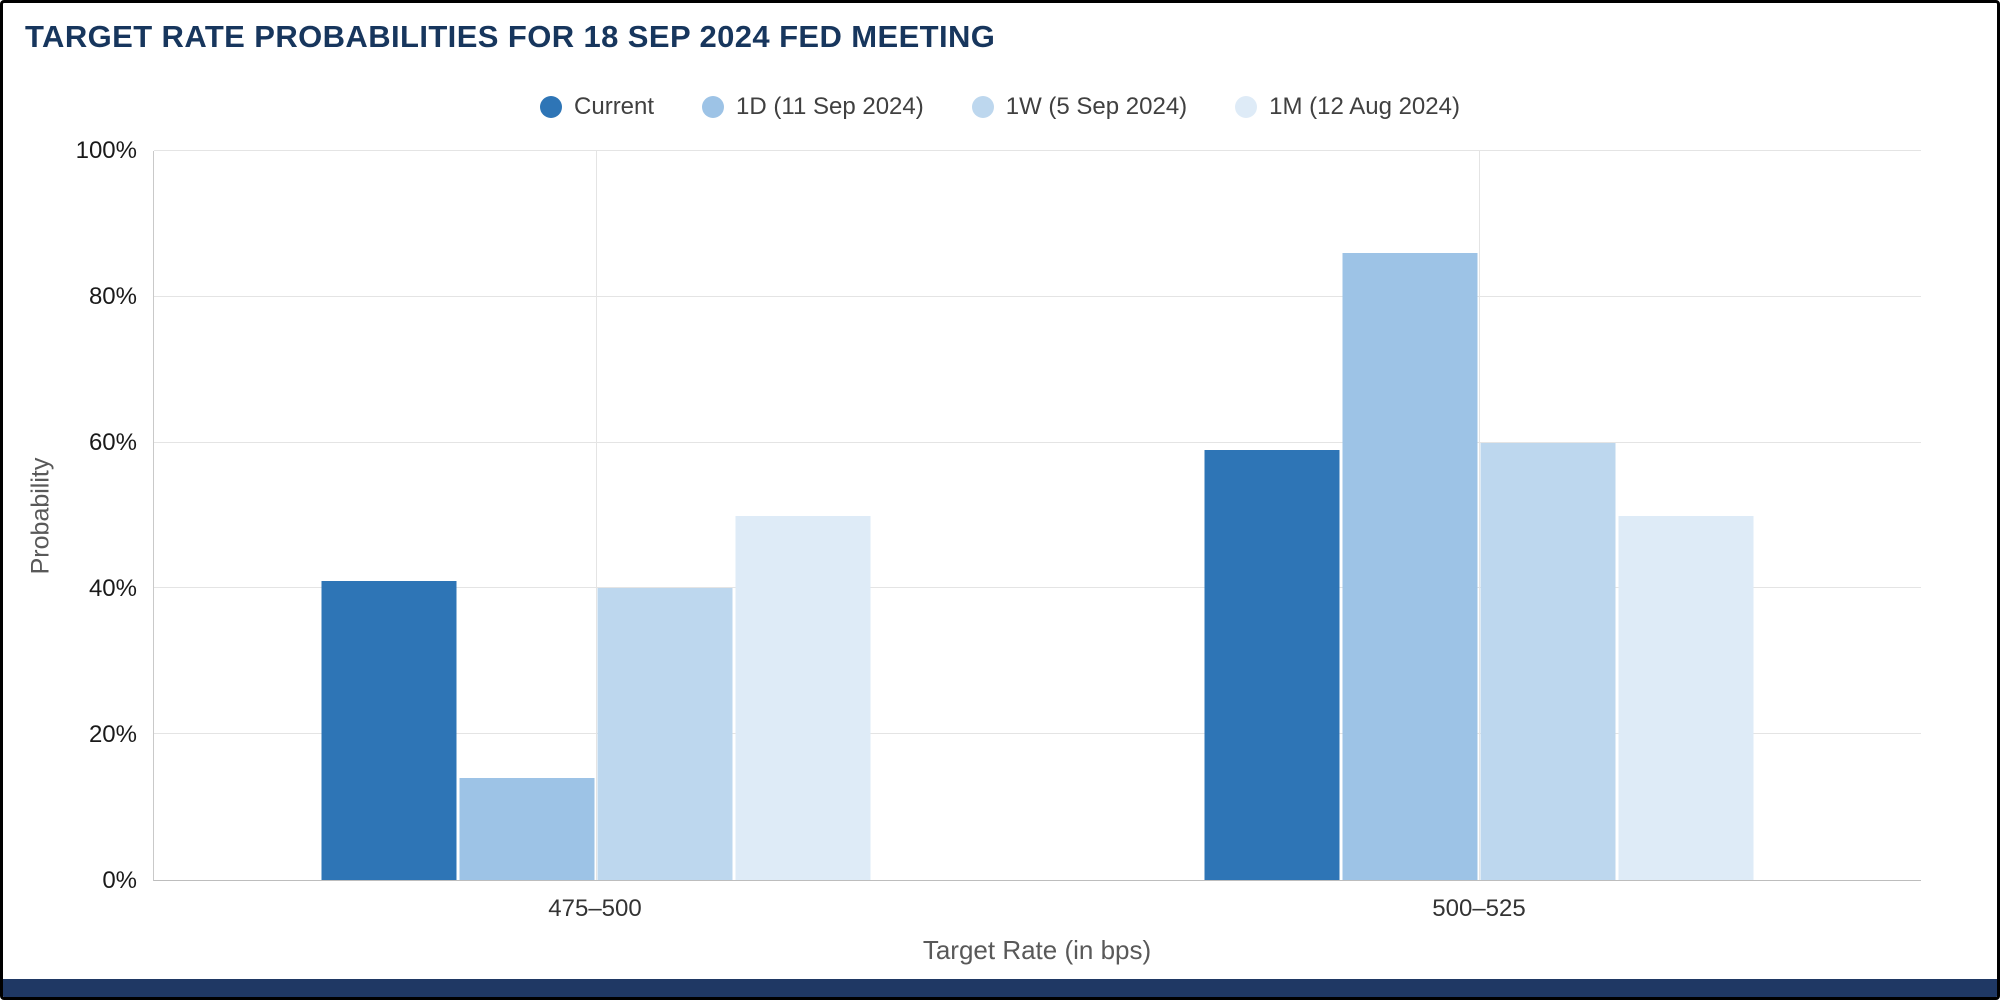  Describe the element at coordinates (1096, 106) in the screenshot. I see `legend-label: 1W (5 Sep 2024)` at that location.